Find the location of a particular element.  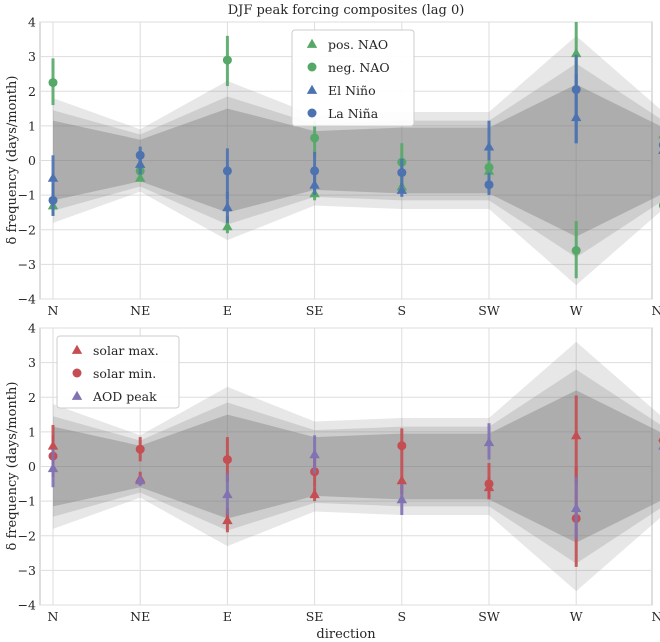

bottom-xtick-label: NW is located at coordinates (656, 616).